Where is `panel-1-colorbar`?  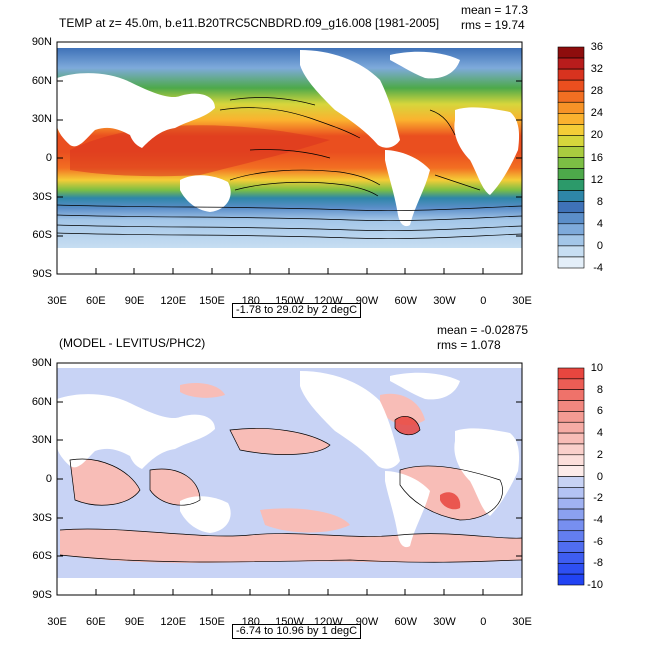 panel-1-colorbar is located at coordinates (571, 157).